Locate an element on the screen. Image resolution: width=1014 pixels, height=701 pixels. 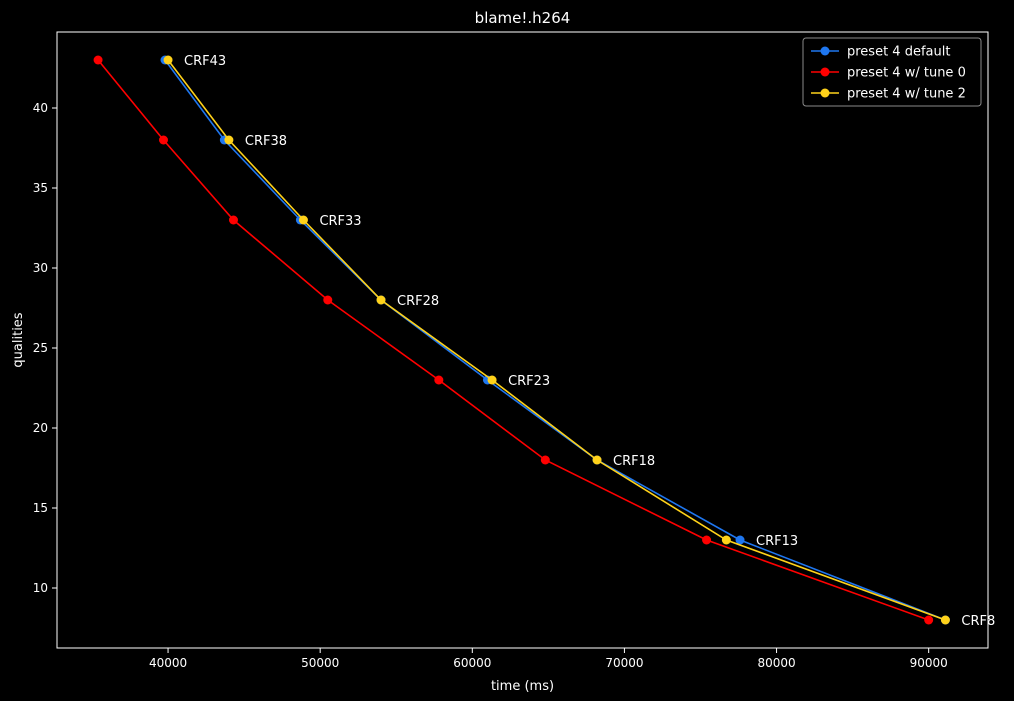
annotation-label: CRF33 is located at coordinates (340, 221).